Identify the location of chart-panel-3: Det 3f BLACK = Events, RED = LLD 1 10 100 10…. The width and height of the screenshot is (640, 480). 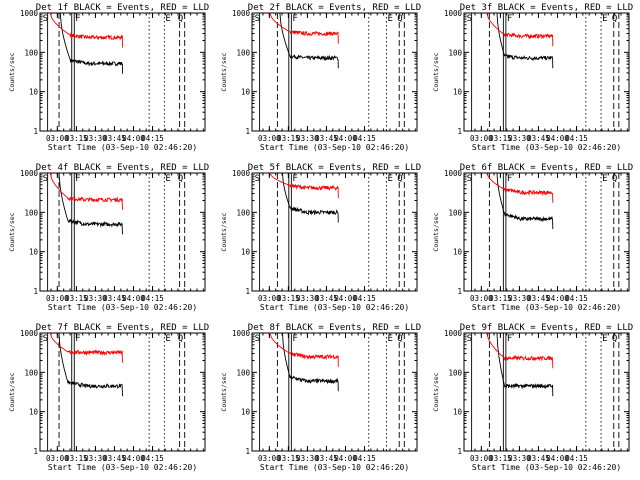
(532, 77).